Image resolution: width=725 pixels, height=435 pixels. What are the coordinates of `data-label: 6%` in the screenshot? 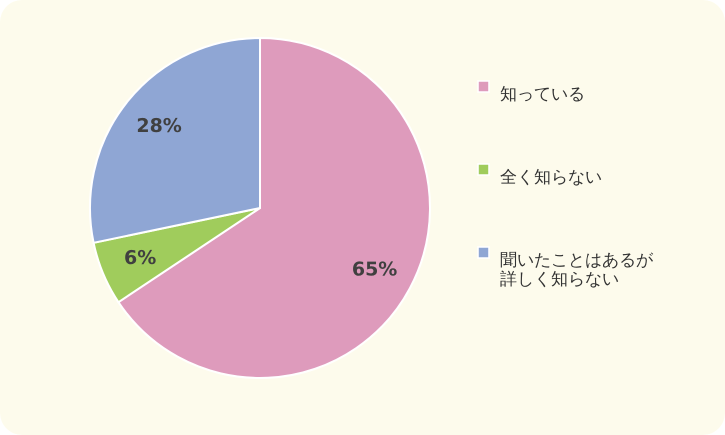 It's located at (140, 258).